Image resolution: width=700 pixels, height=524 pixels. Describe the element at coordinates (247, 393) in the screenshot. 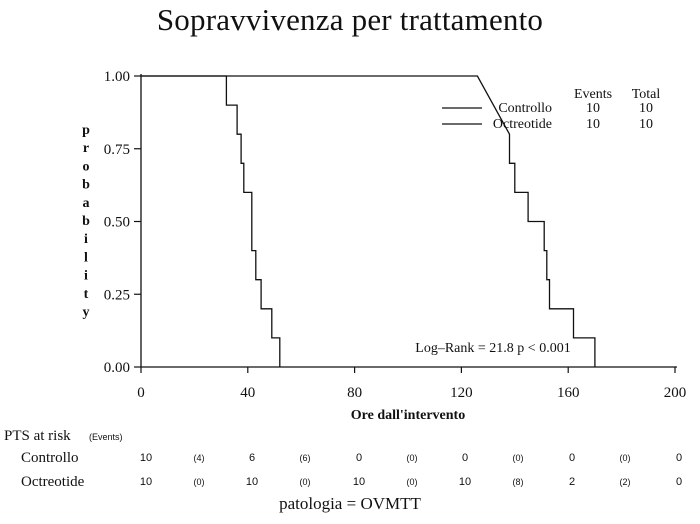

I see `x-tick-label: 40` at that location.